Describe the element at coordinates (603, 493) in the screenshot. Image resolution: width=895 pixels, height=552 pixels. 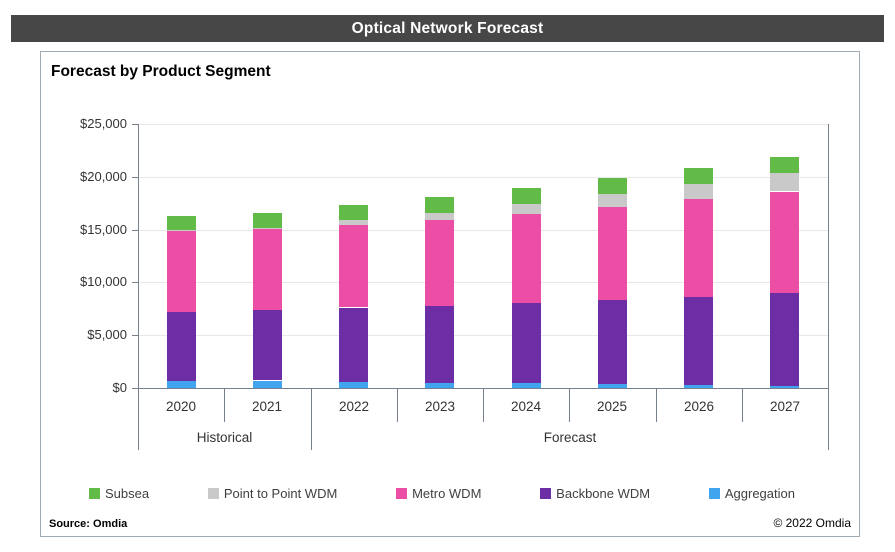
I see `legend-label: Backbone WDM` at that location.